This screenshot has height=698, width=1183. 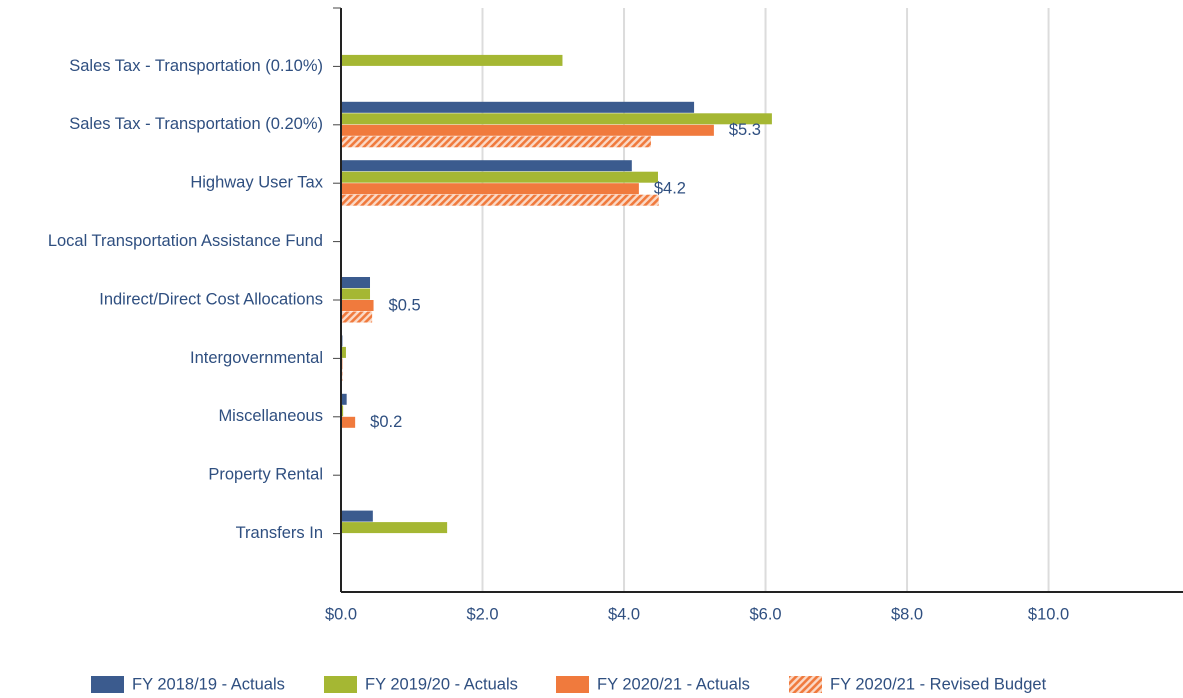 What do you see at coordinates (441, 684) in the screenshot?
I see `legend-label: FY 2019/20 - Actuals` at bounding box center [441, 684].